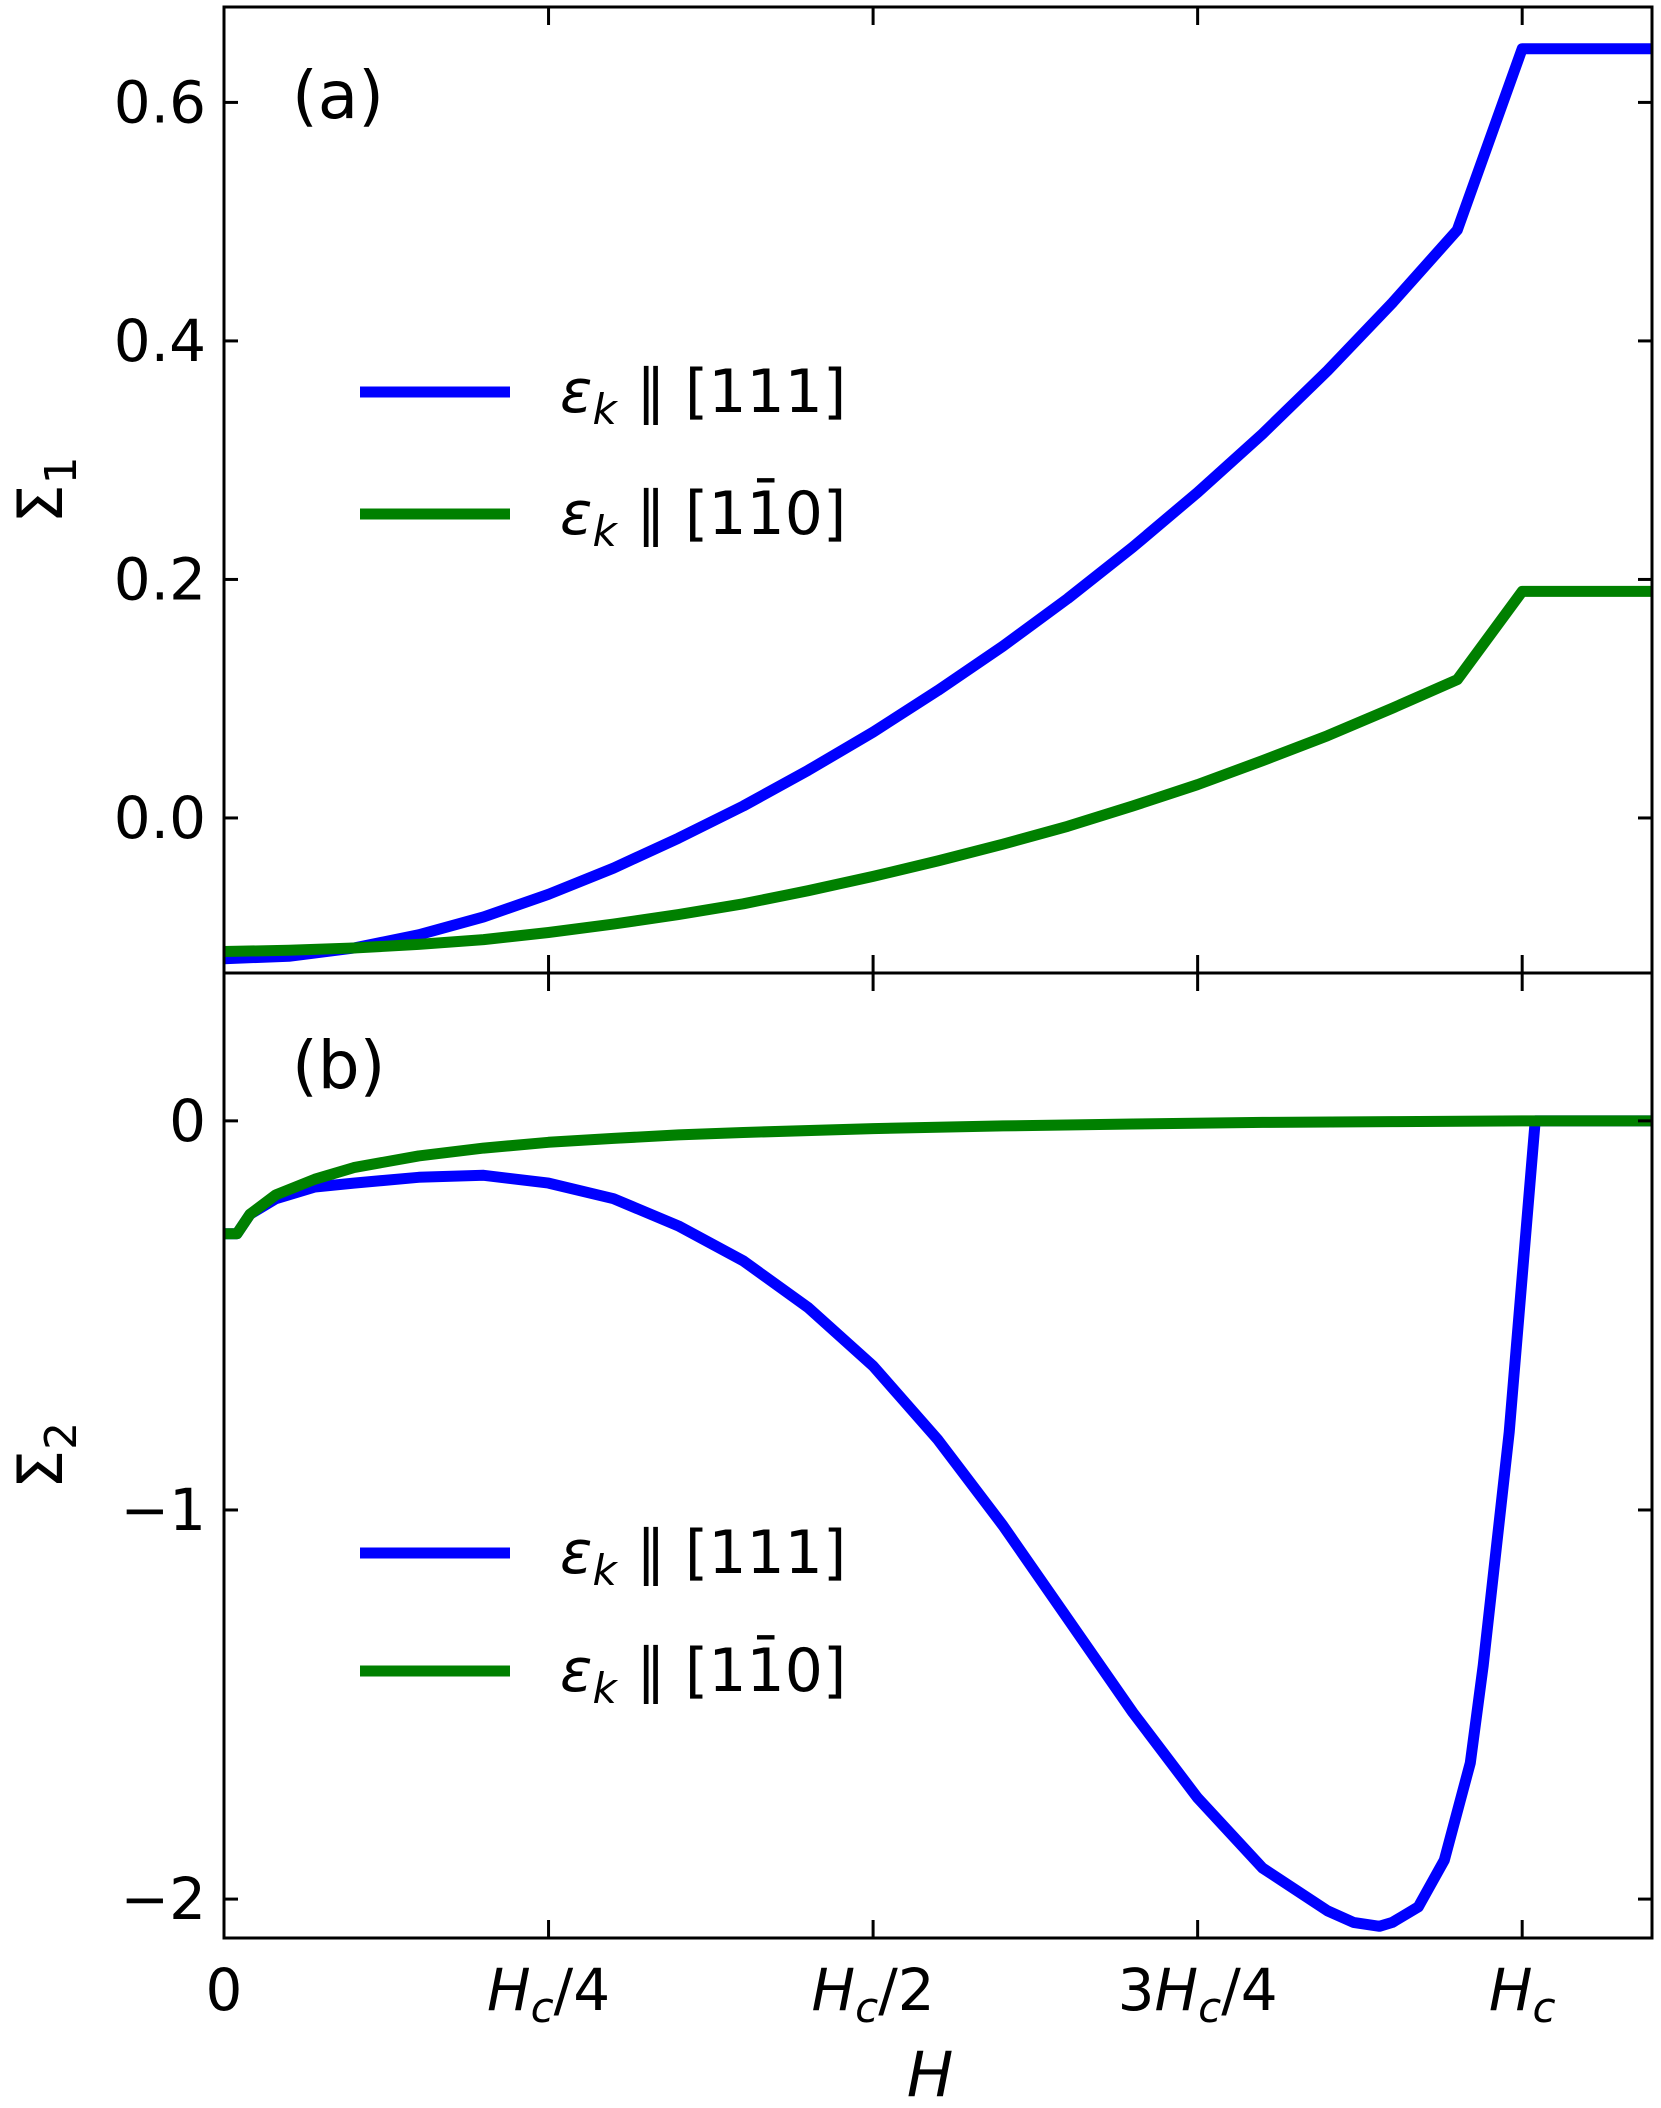 The height and width of the screenshot is (2108, 1661). What do you see at coordinates (164, 1899) in the screenshot?
I see `y-tick-label: −2` at bounding box center [164, 1899].